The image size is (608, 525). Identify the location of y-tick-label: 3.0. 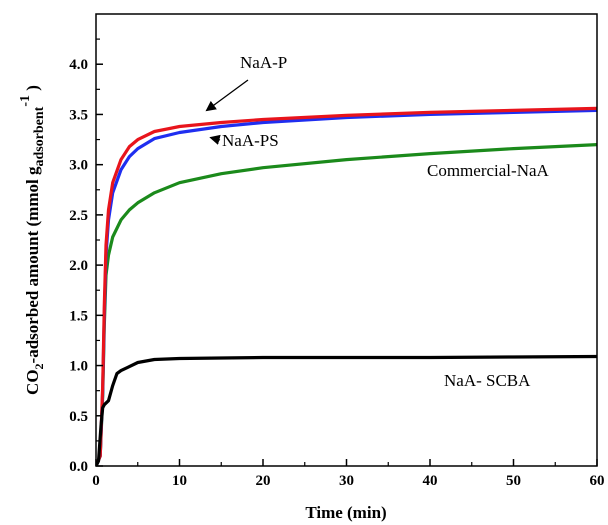
(78, 166).